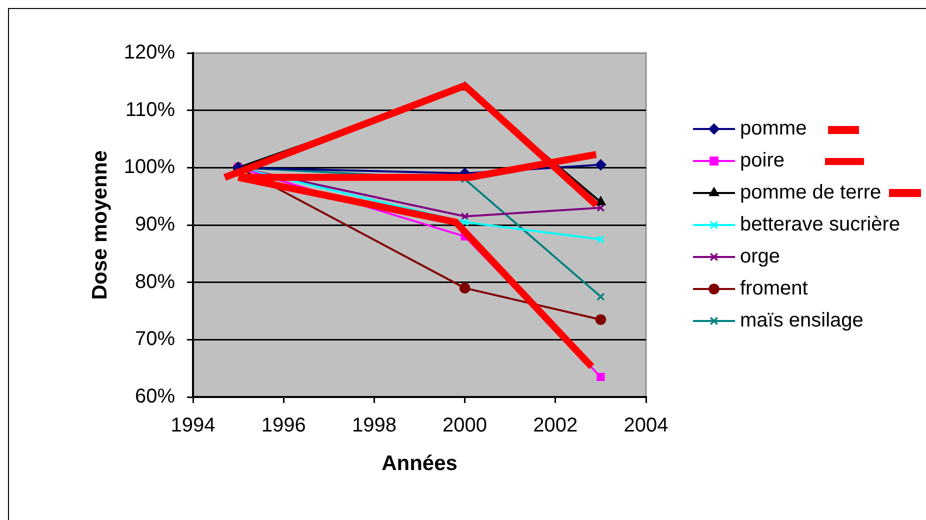  What do you see at coordinates (193, 425) in the screenshot?
I see `x-tick-label: 1994` at bounding box center [193, 425].